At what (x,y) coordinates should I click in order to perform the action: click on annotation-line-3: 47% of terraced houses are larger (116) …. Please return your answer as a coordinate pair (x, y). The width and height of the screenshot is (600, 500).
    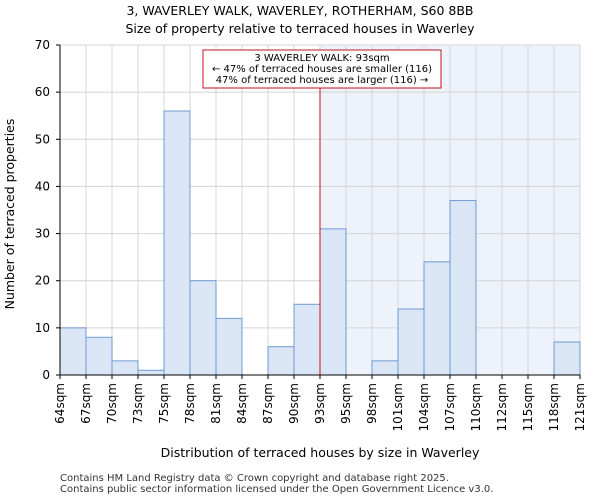
    Looking at the image, I should click on (322, 80).